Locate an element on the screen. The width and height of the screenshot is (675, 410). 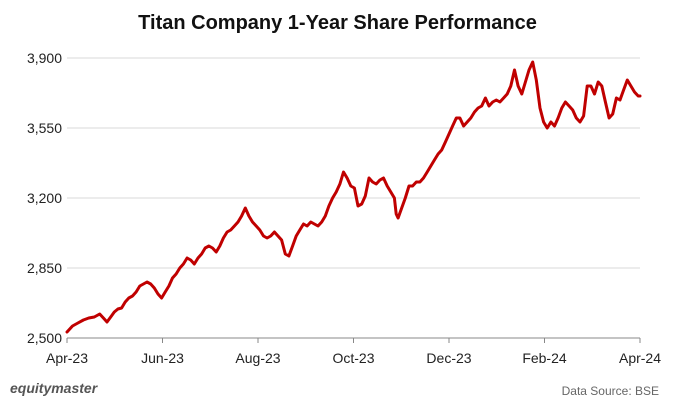
x-tick-label: Feb-24 is located at coordinates (544, 358).